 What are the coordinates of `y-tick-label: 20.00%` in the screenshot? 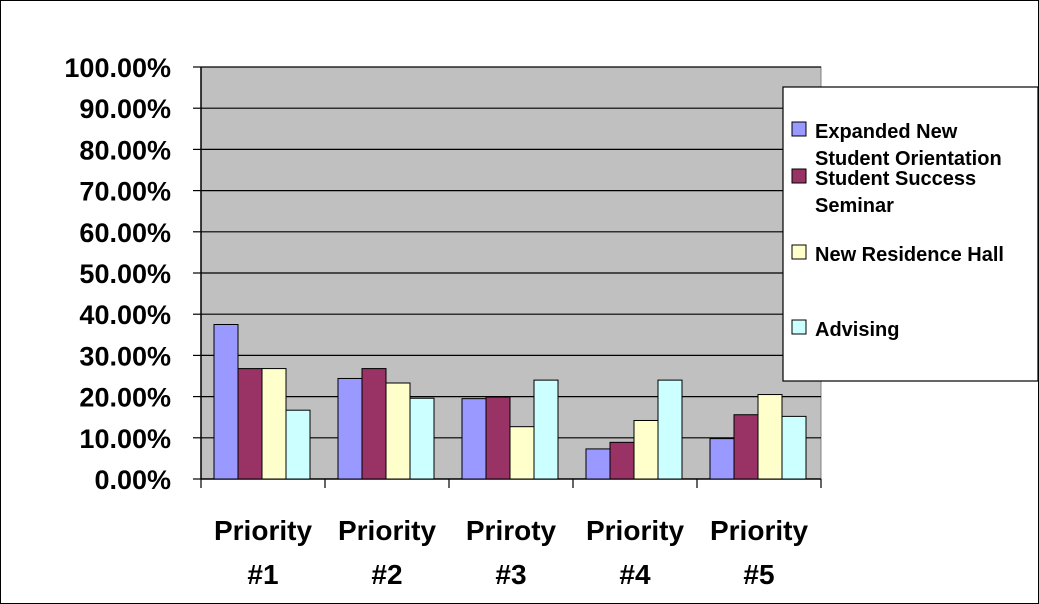 It's located at (125, 398).